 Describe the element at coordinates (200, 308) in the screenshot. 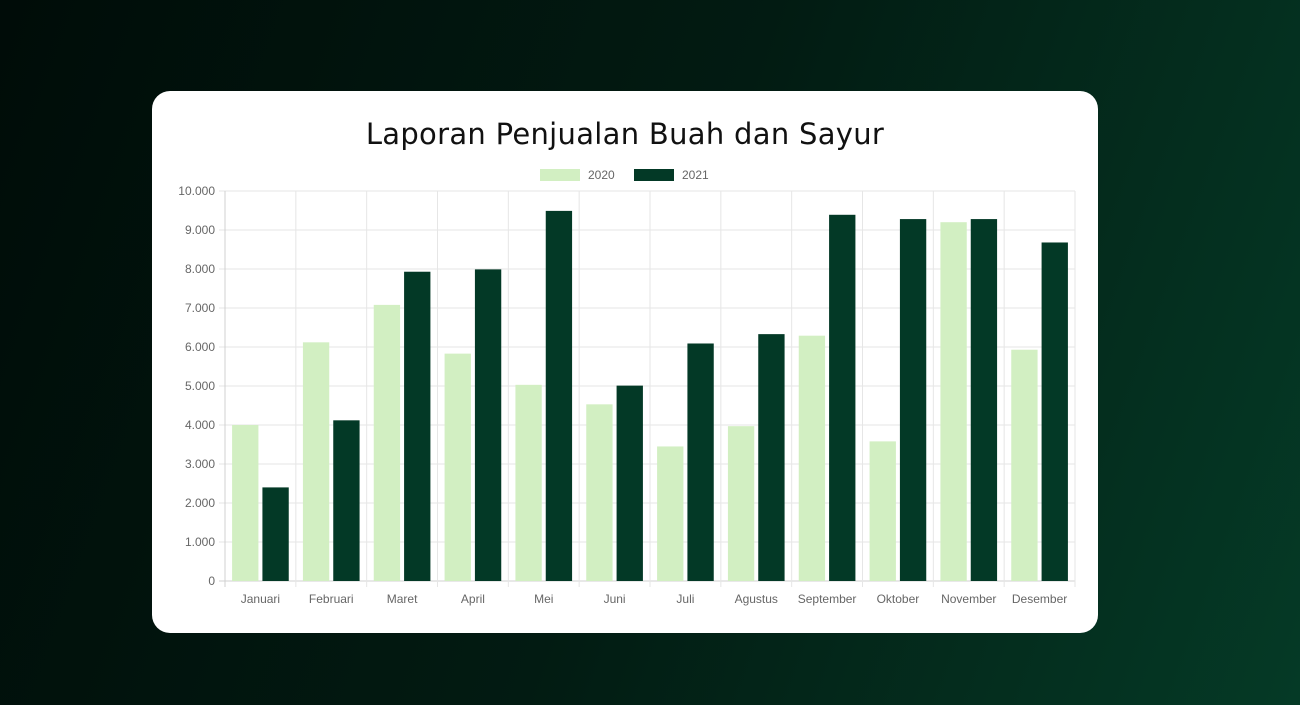

I see `y-tick-label: 7.000` at that location.